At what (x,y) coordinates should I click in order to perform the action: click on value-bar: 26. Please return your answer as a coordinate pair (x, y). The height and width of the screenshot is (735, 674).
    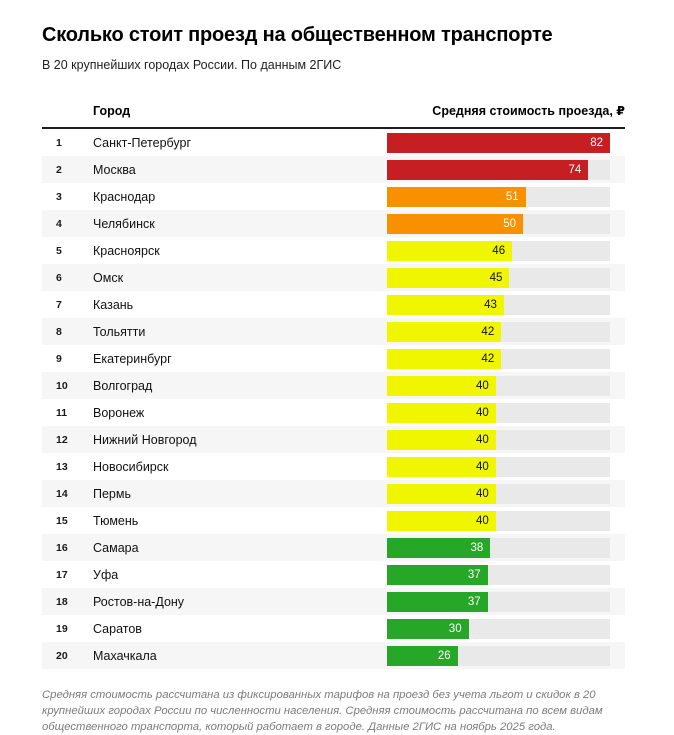
    Looking at the image, I should click on (422, 655).